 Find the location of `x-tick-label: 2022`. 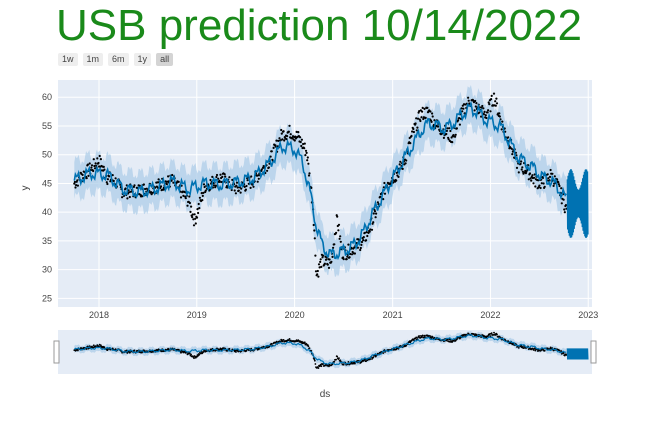

x-tick-label: 2022 is located at coordinates (490, 315).